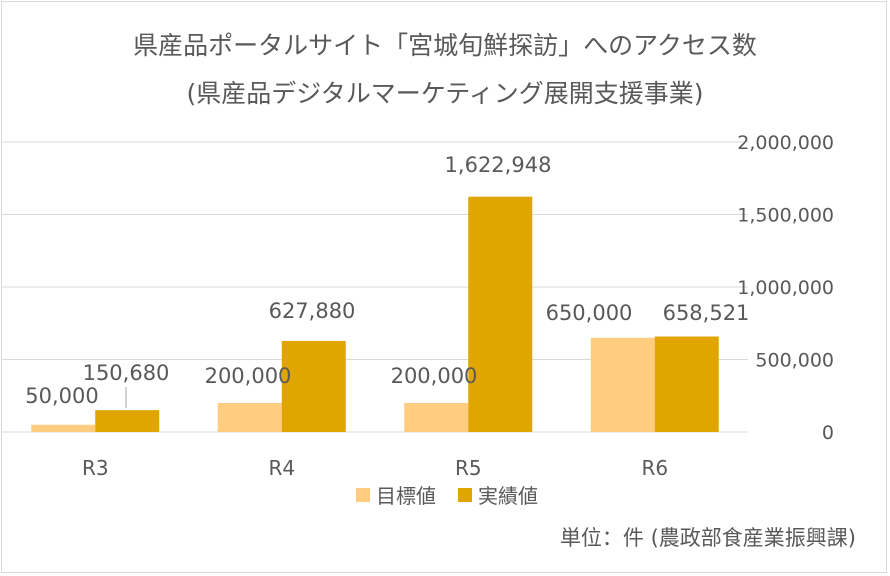  What do you see at coordinates (794, 361) in the screenshot?
I see `y-tick-label: 500,000` at bounding box center [794, 361].